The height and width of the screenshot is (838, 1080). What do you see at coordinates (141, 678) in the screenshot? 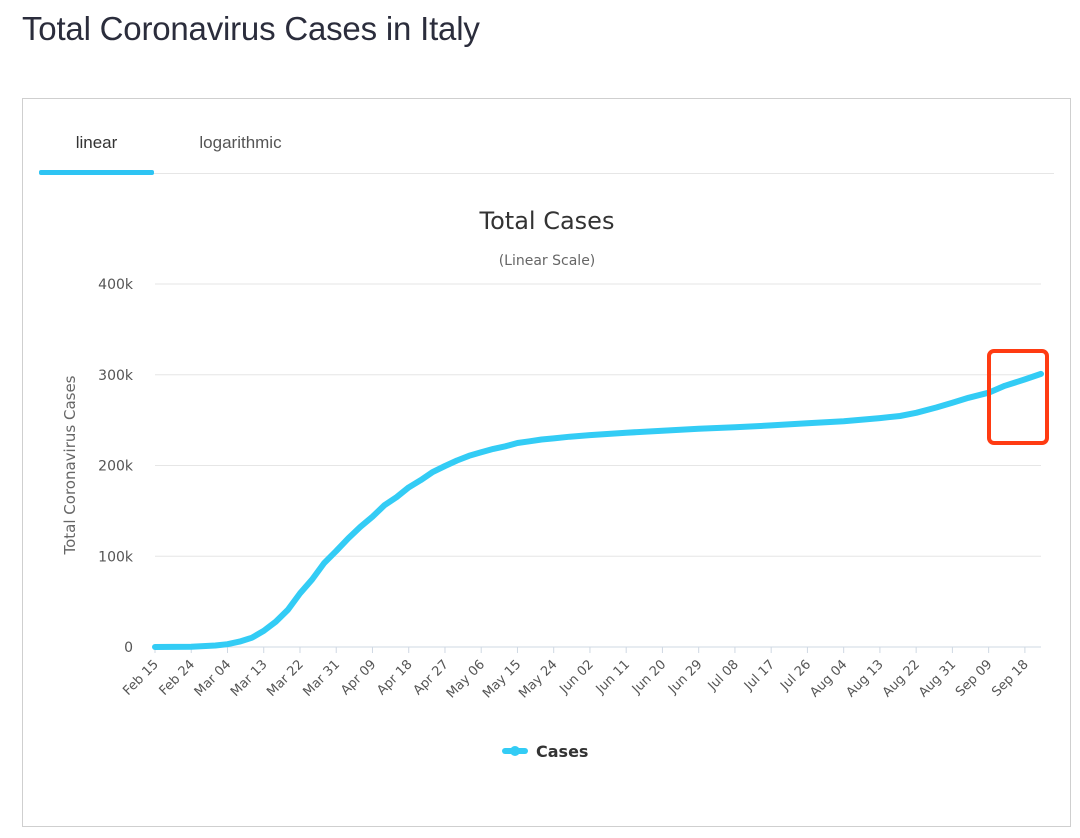
I see `x-tick-label: Feb 15` at bounding box center [141, 678].